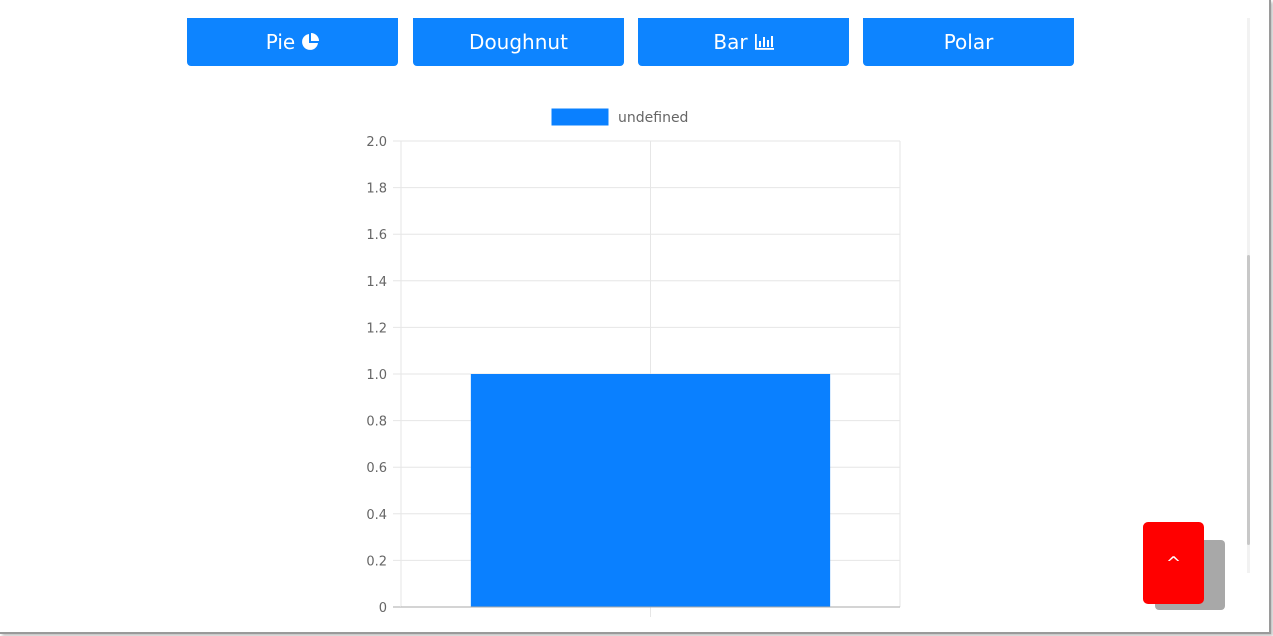 Image resolution: width=1273 pixels, height=636 pixels. I want to click on doughnut-button: Doughnut, so click(518, 42).